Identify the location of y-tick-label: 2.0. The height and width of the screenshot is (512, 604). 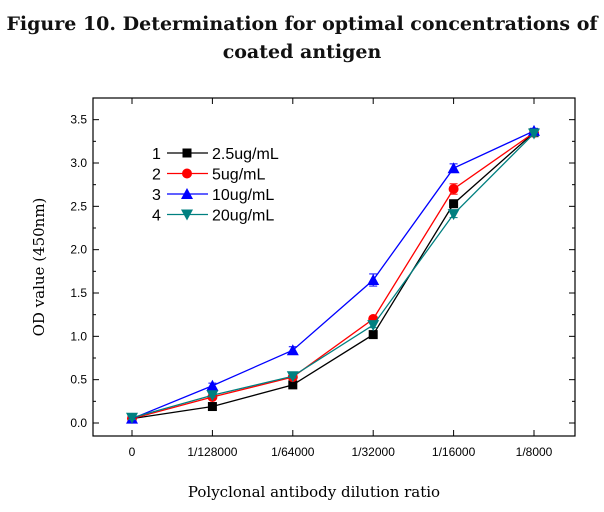
(78, 250).